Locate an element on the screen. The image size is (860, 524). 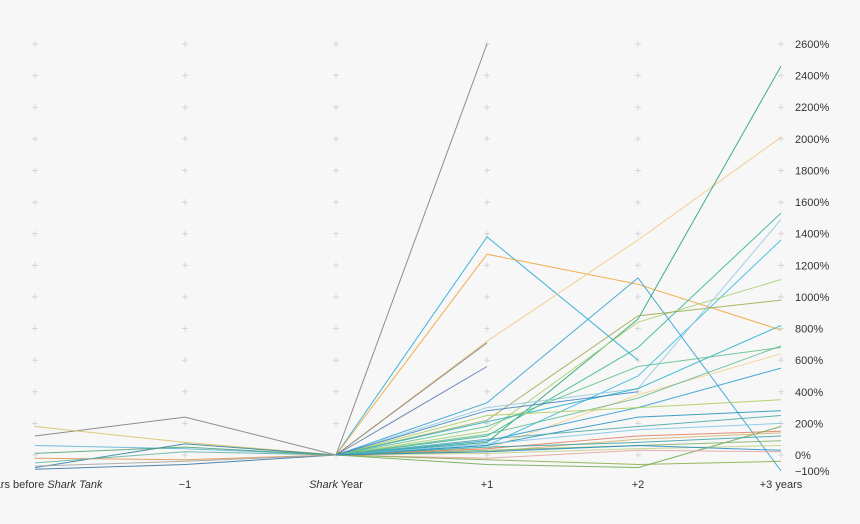
y-tick-label: 1800% is located at coordinates (812, 172).